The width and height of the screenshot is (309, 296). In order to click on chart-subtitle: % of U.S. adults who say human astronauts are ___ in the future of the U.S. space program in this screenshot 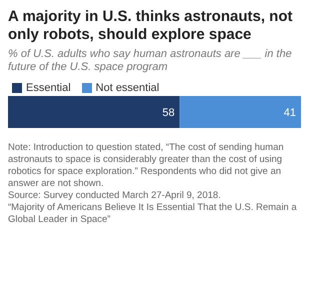, I will do `click(150, 61)`.